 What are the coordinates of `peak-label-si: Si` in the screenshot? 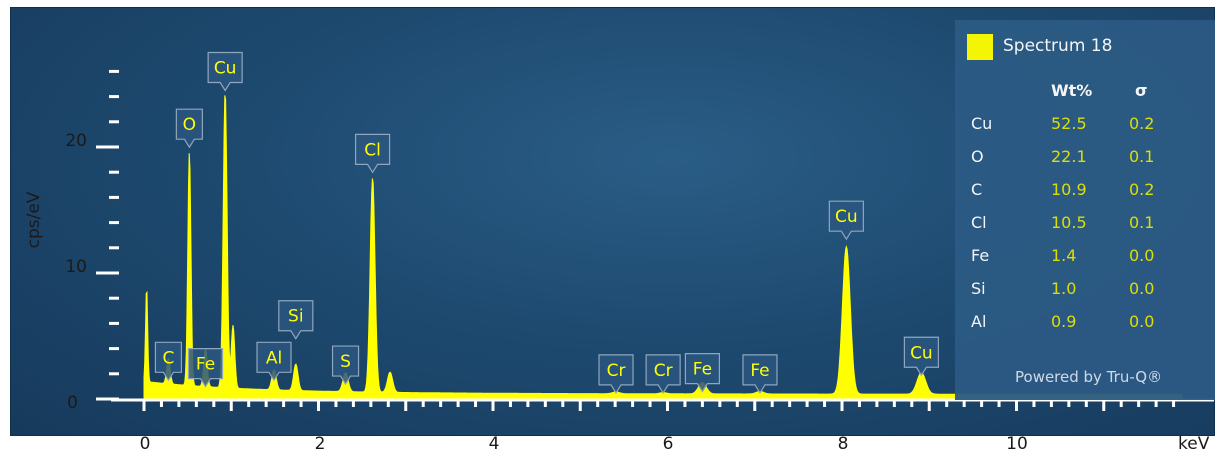 It's located at (296, 320).